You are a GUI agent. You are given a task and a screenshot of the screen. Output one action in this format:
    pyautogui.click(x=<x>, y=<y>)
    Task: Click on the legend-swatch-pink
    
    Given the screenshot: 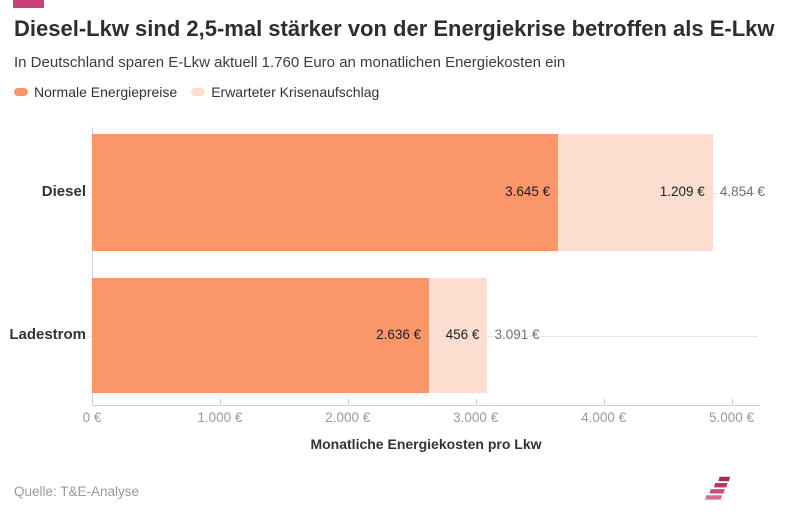 What is the action you would take?
    pyautogui.click(x=198, y=92)
    